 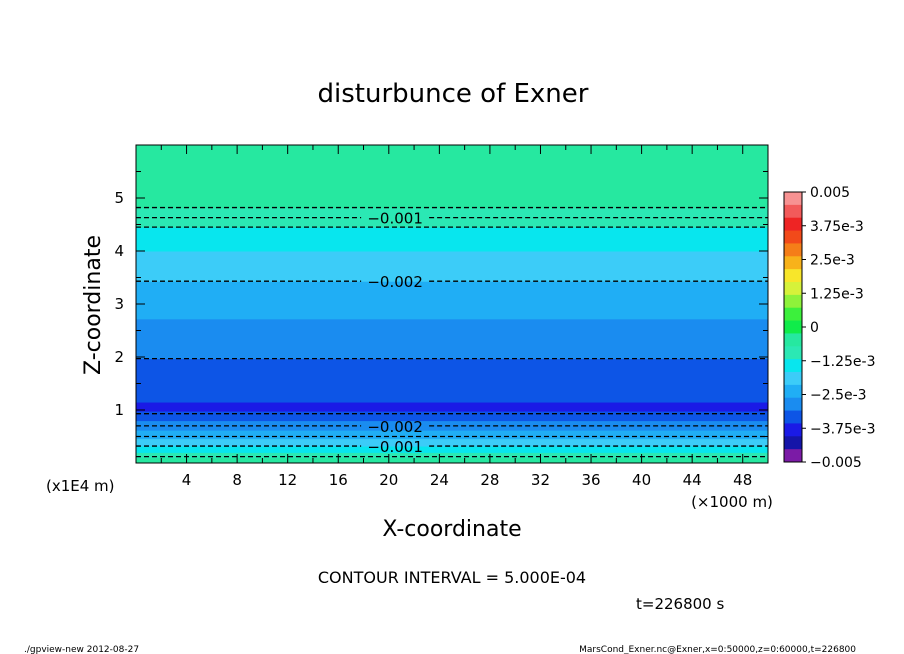 What do you see at coordinates (692, 480) in the screenshot?
I see `x-tick-label: 44` at bounding box center [692, 480].